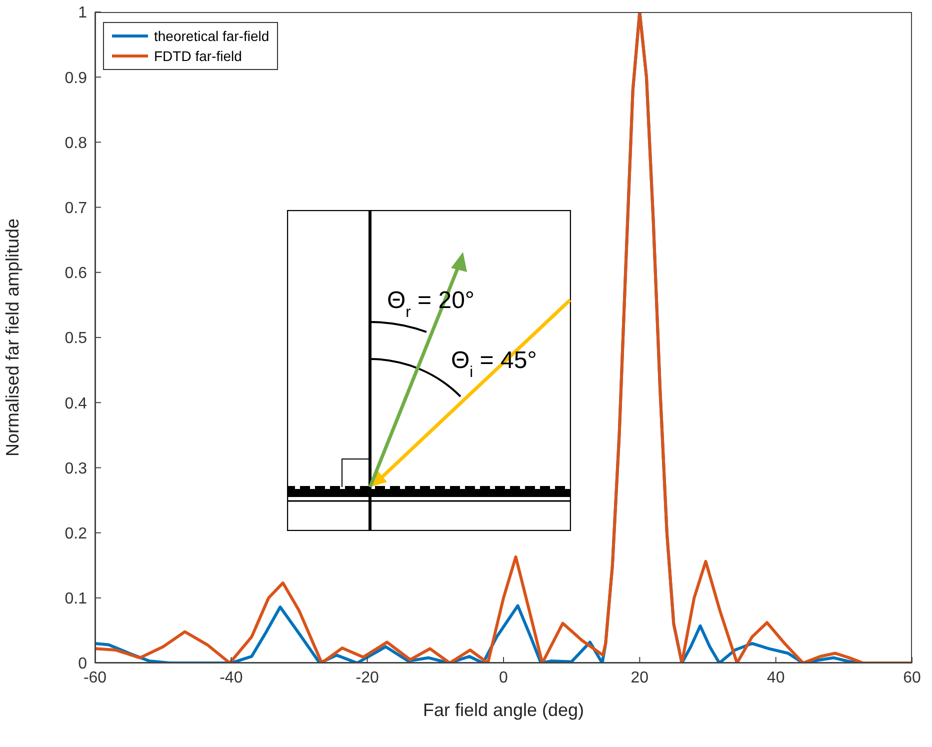 The image size is (932, 747). What do you see at coordinates (76, 143) in the screenshot?
I see `y-tick-label: 0.8` at bounding box center [76, 143].